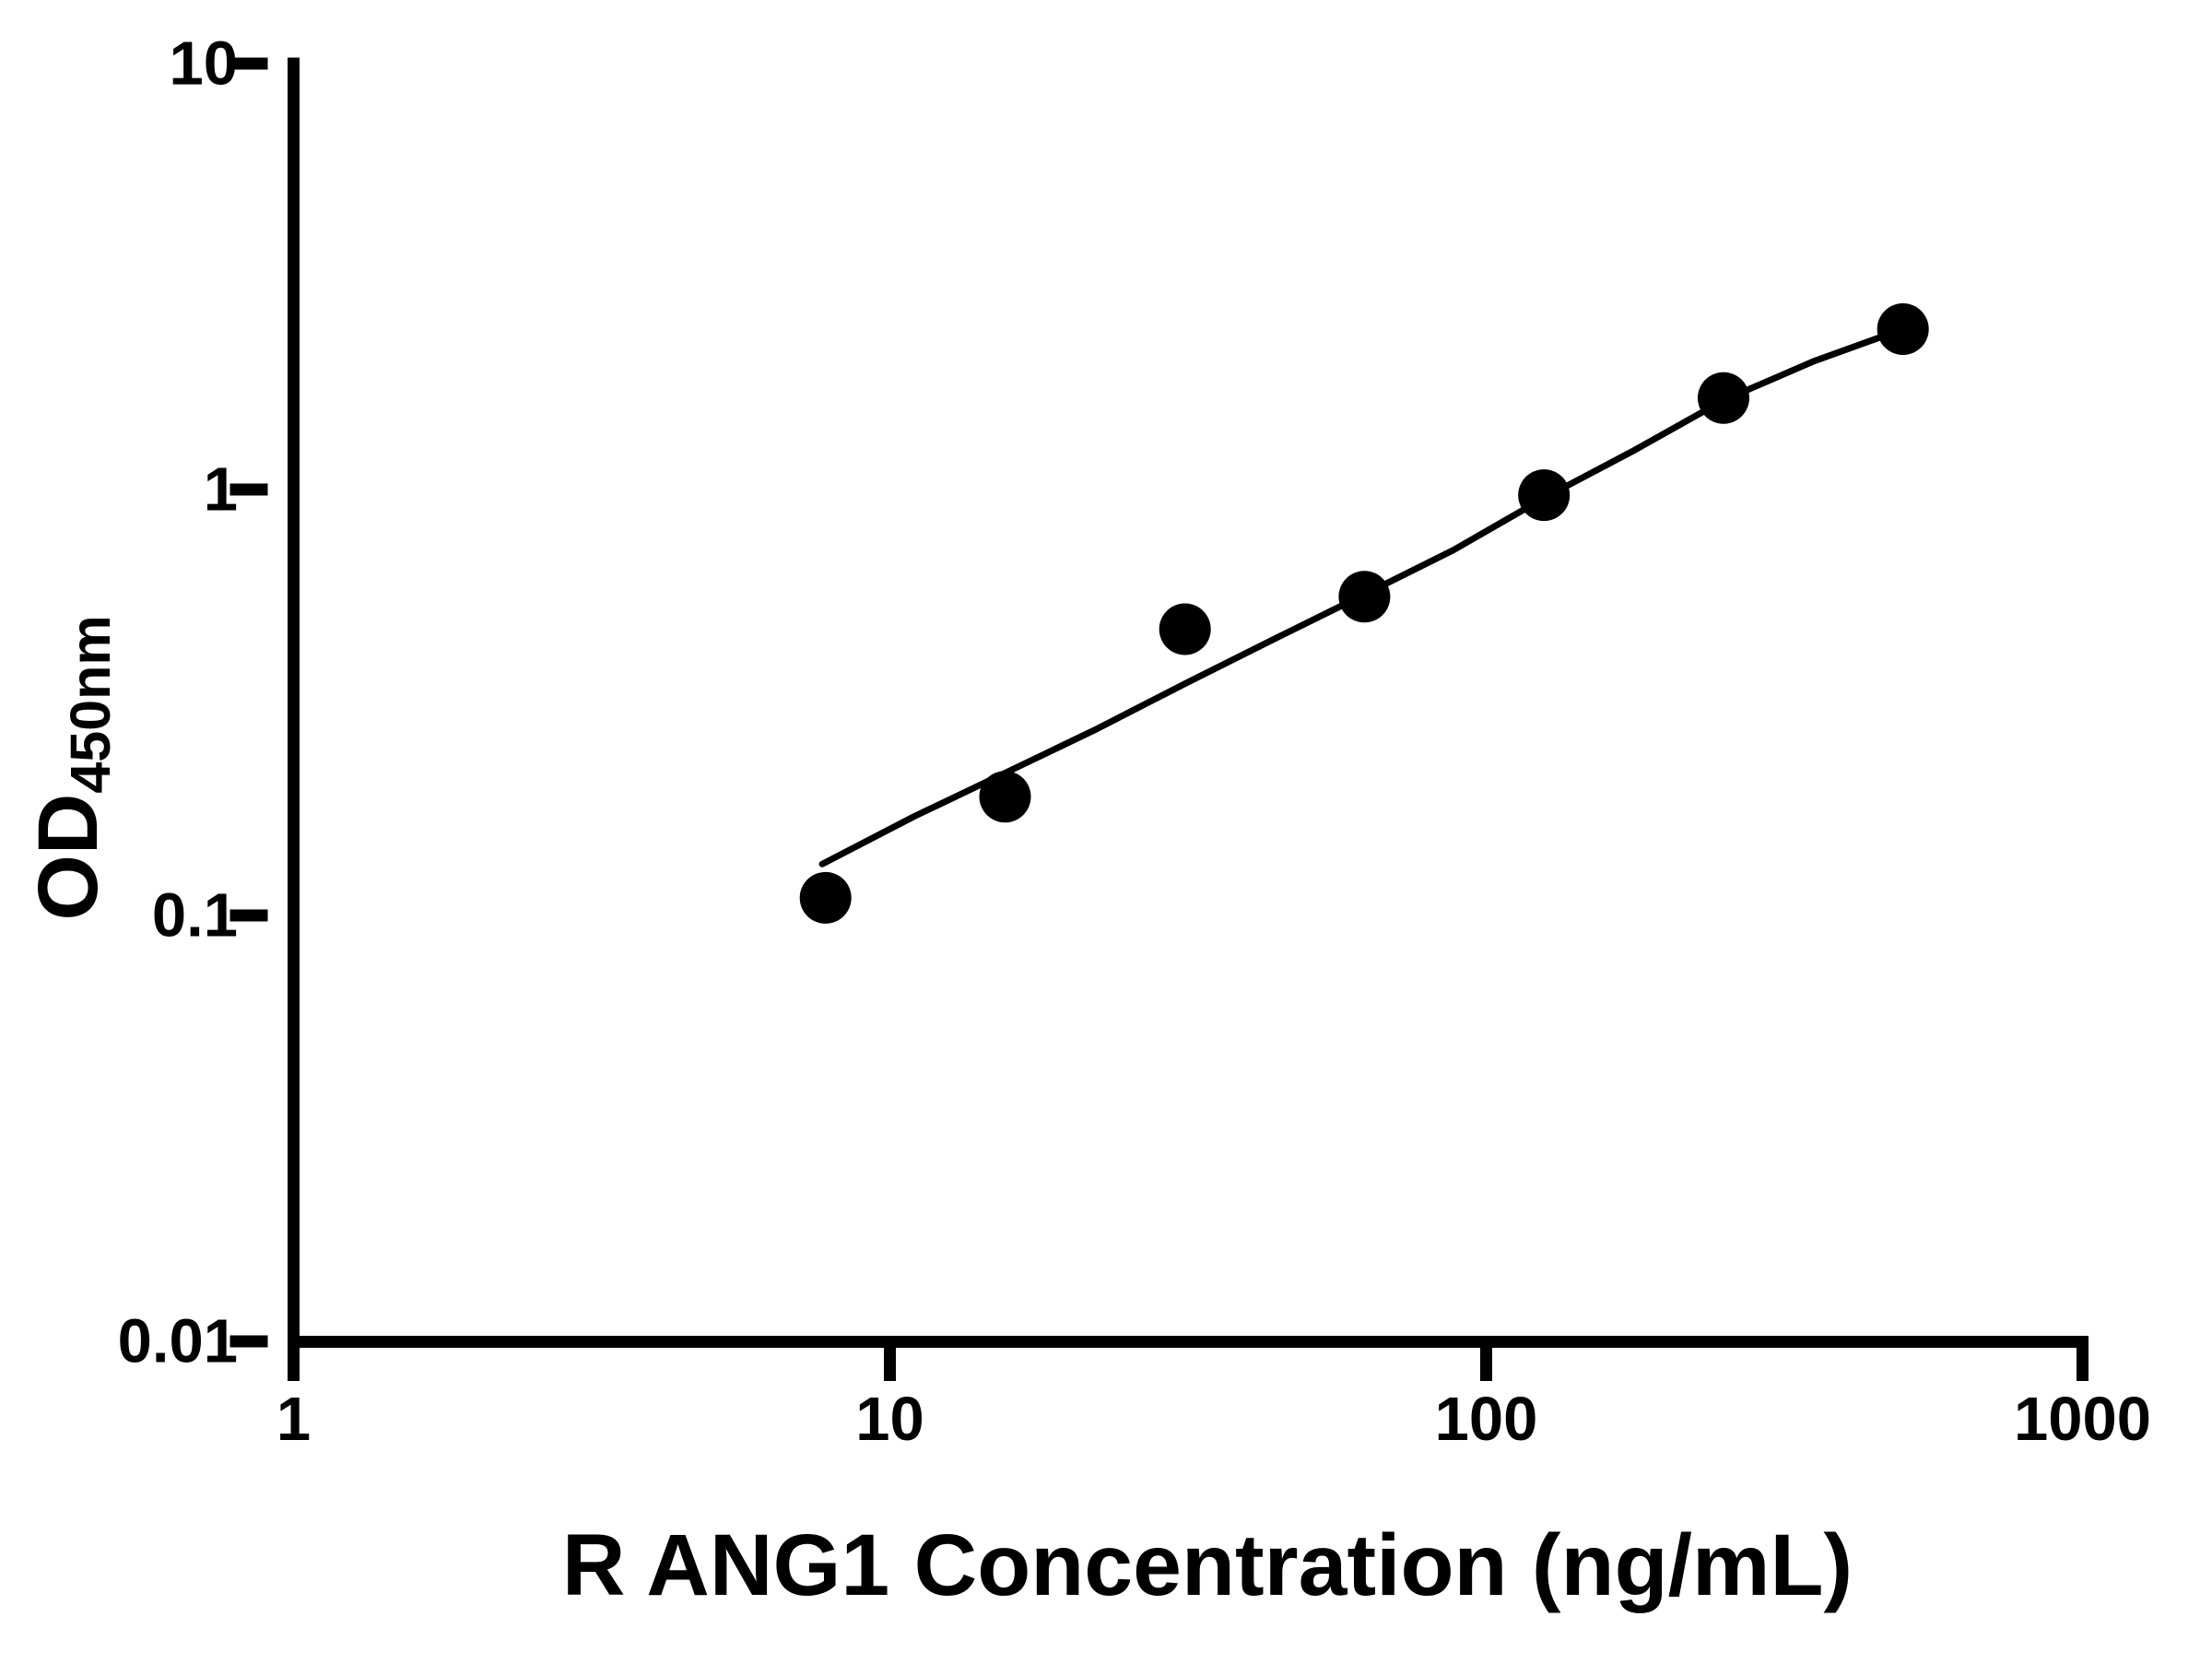  What do you see at coordinates (203, 64) in the screenshot?
I see `y-tick-label: 10` at bounding box center [203, 64].